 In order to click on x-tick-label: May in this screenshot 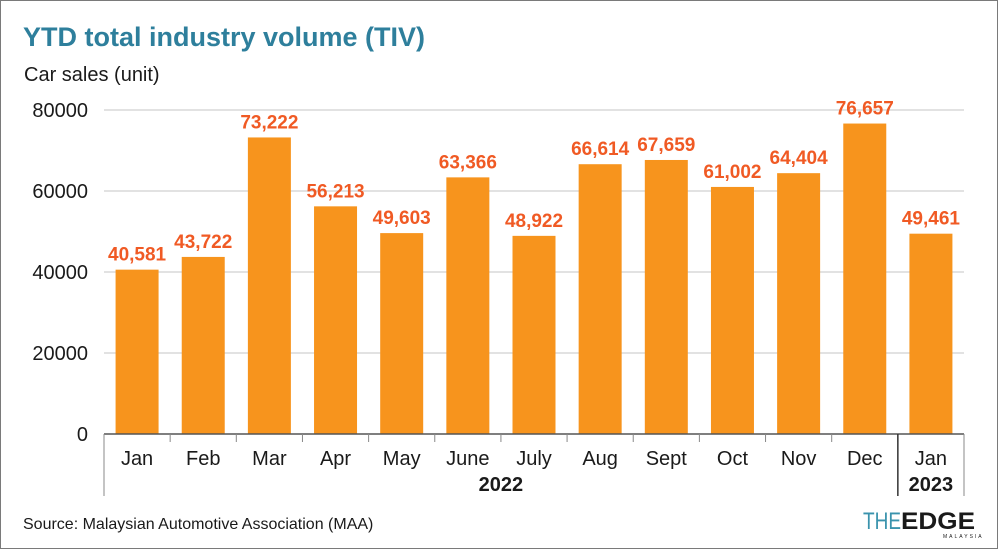, I will do `click(402, 459)`.